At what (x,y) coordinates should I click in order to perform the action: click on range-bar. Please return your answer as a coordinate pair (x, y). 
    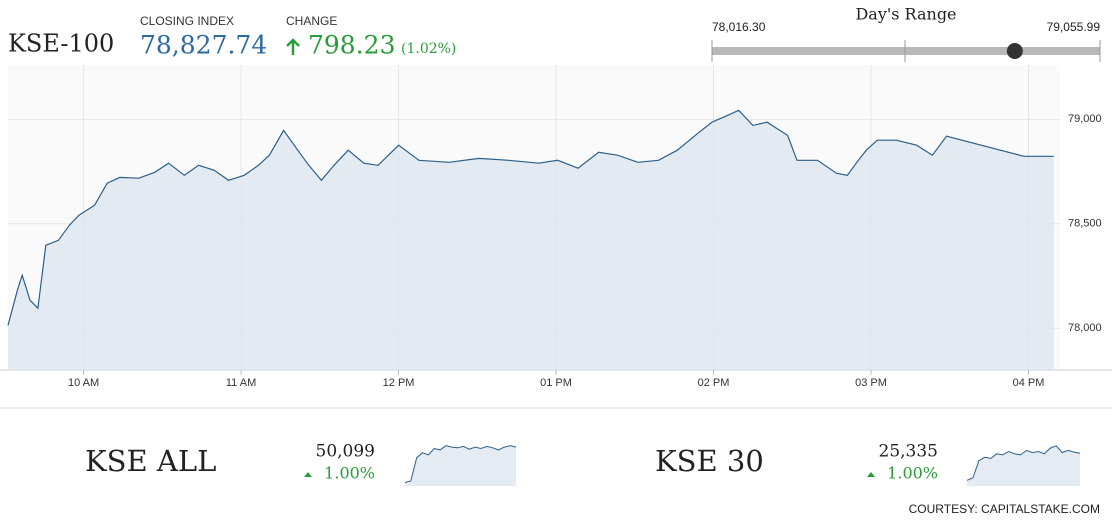
    Looking at the image, I should click on (906, 51).